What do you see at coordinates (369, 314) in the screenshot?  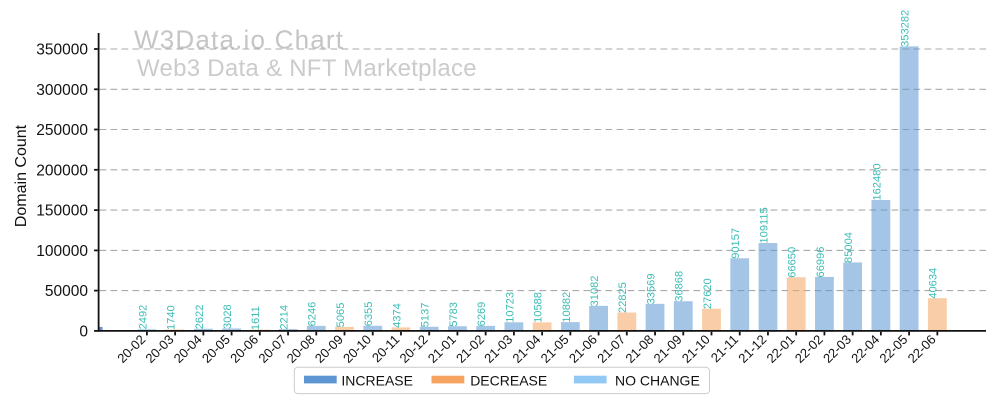 I see `svg-text: 6355` at bounding box center [369, 314].